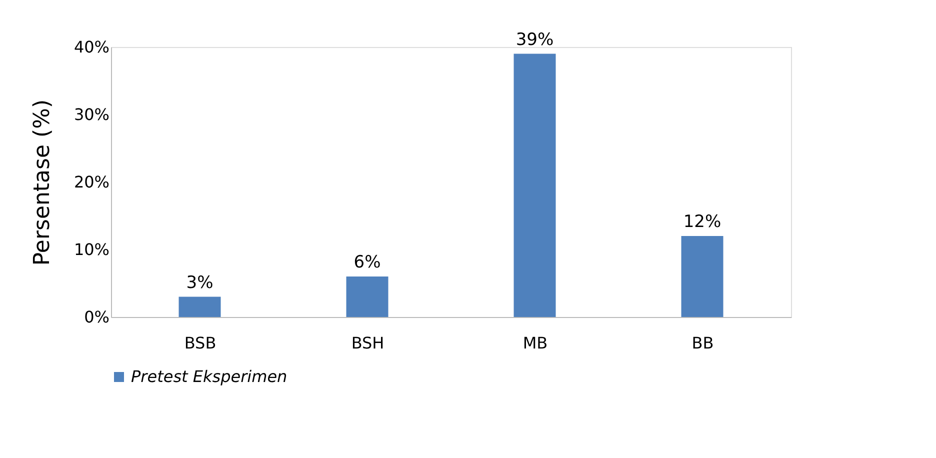  Describe the element at coordinates (42, 182) in the screenshot. I see `y-axis-title: Persentase (%)` at that location.